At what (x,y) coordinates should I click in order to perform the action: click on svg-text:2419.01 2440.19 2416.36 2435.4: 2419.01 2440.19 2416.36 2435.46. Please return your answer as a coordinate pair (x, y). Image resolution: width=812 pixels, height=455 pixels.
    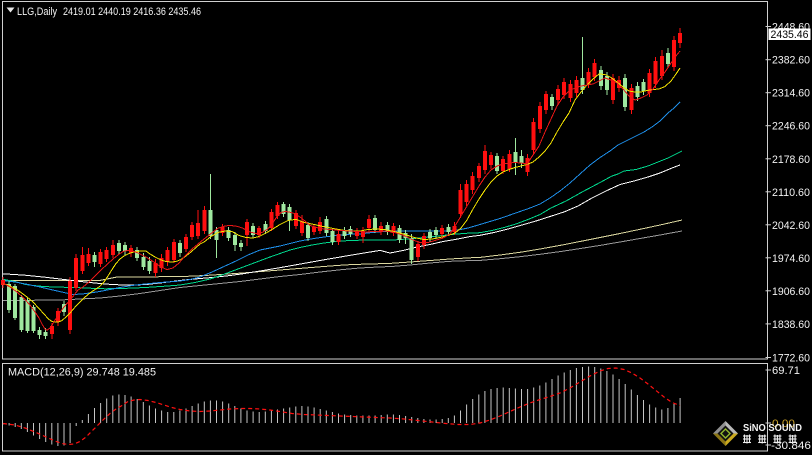
    Looking at the image, I should click on (132, 12).